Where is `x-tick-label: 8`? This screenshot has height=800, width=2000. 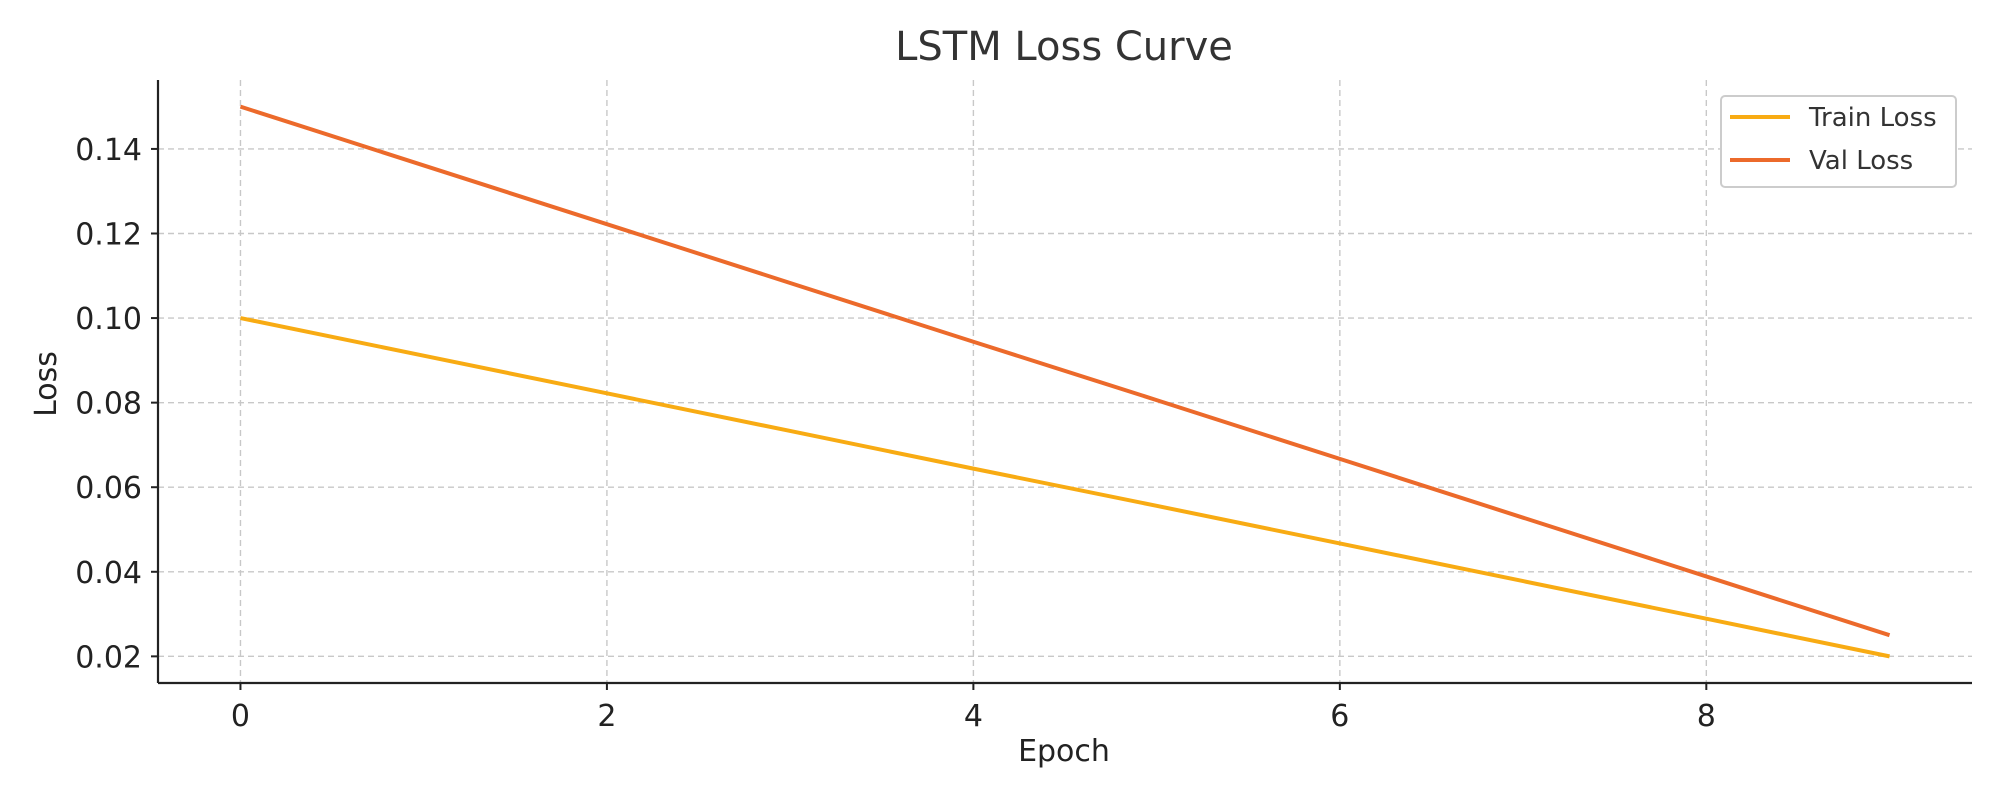
x-tick-label: 8 is located at coordinates (1706, 716).